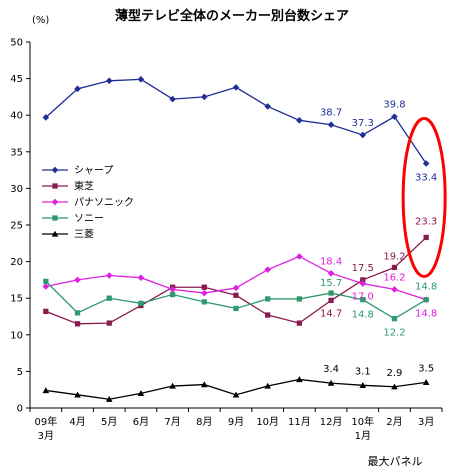  What do you see at coordinates (16, 189) in the screenshot?
I see `y-tick-label: 30` at bounding box center [16, 189].